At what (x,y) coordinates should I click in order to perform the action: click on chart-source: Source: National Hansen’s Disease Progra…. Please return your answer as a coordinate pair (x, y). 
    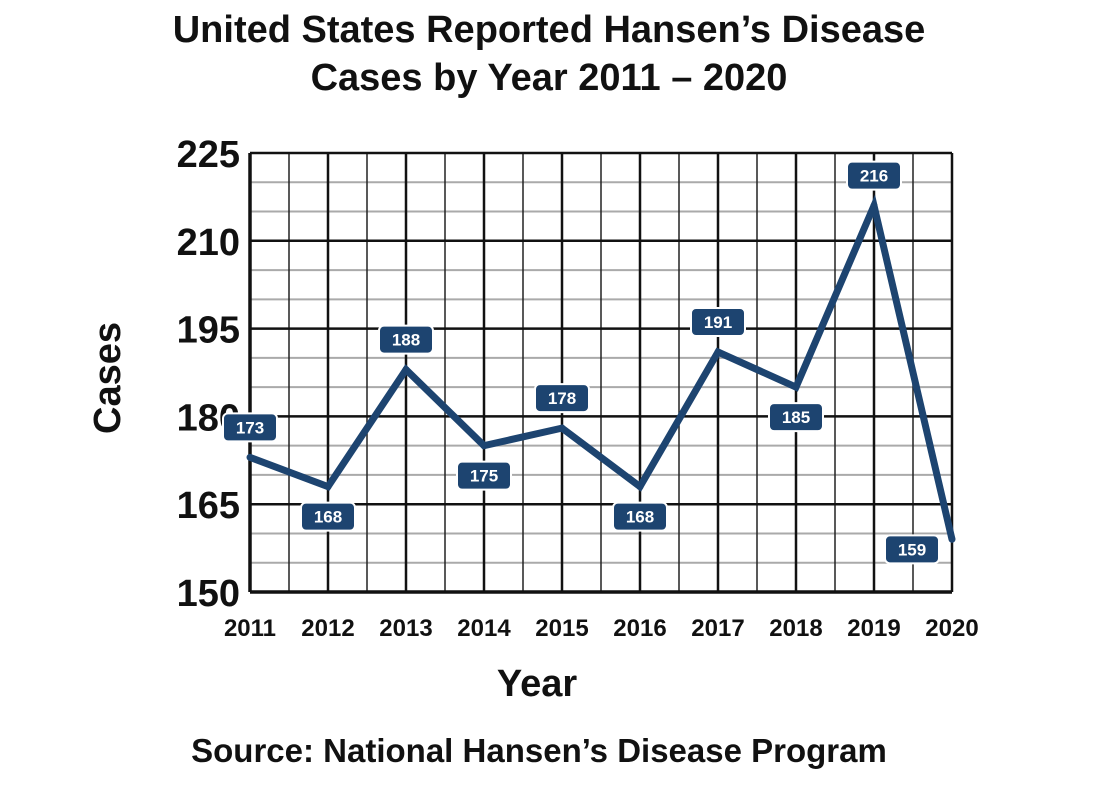
    Looking at the image, I should click on (539, 750).